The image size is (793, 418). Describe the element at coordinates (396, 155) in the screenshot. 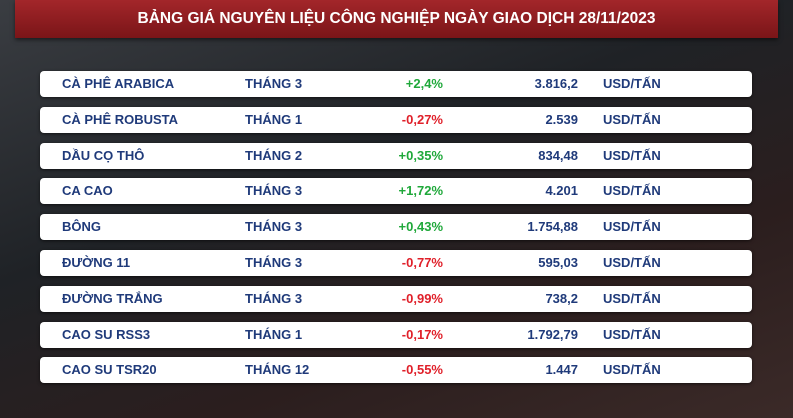

I see `table-row: DẦU CỌ THÔ THÁNG 2 +0,35% 834,48 USD/TẤN` at that location.